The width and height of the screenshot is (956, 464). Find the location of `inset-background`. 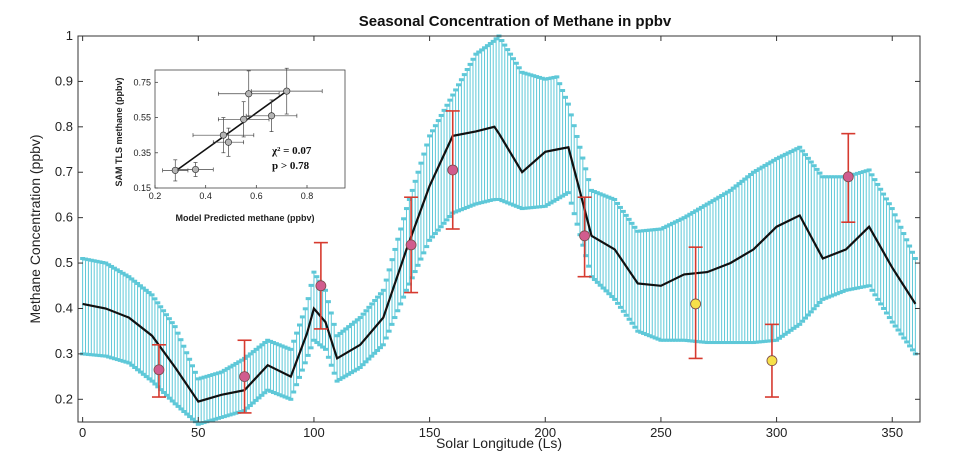

inset-background is located at coordinates (232, 143).